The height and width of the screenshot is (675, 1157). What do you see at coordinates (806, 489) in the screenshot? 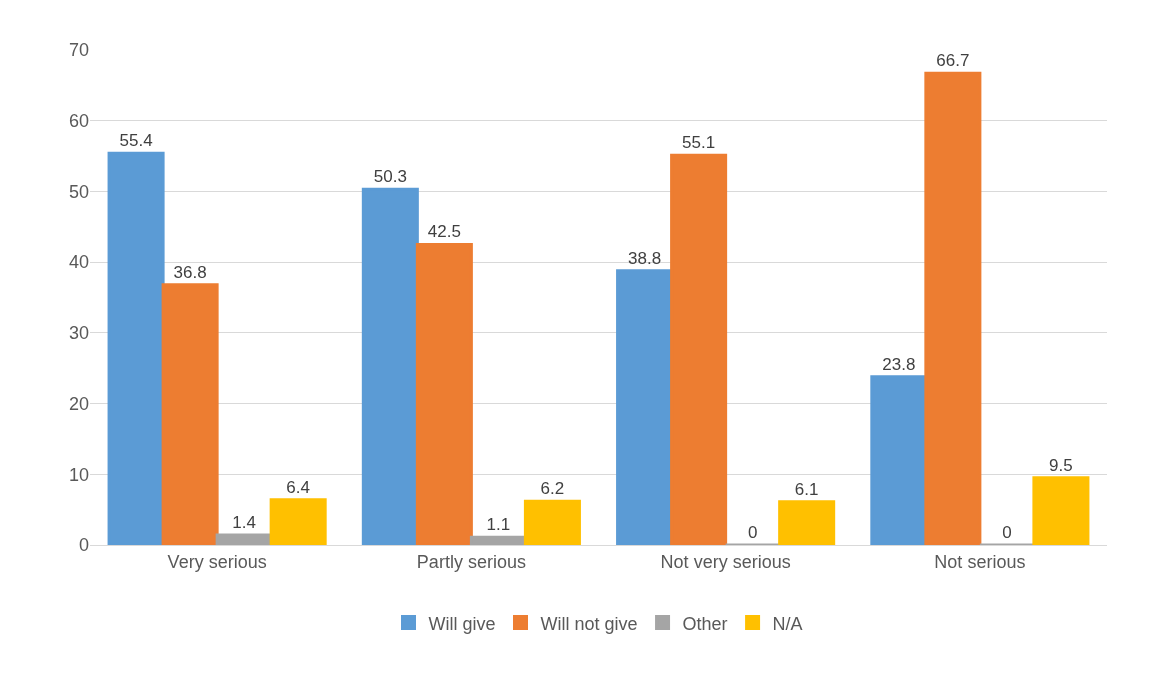
I see `data-label: 6.1` at bounding box center [806, 489].